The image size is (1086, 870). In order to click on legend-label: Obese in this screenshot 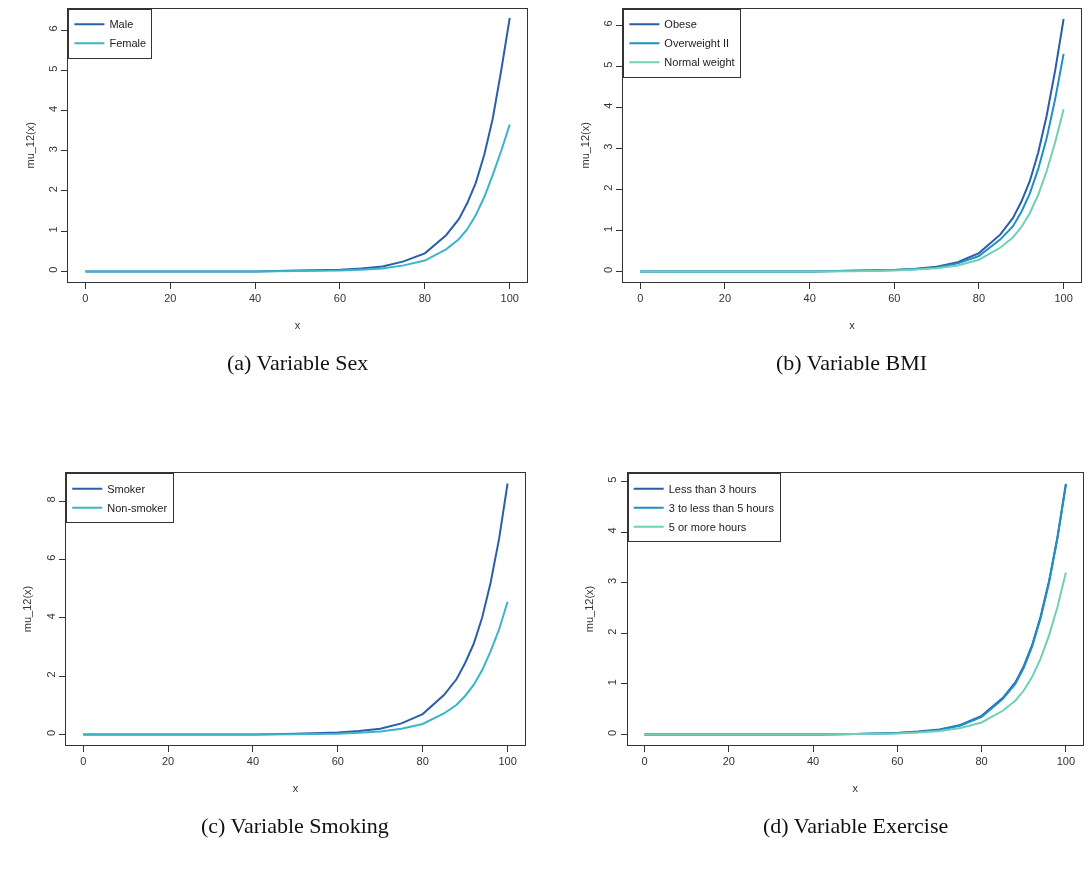, I will do `click(680, 24)`.